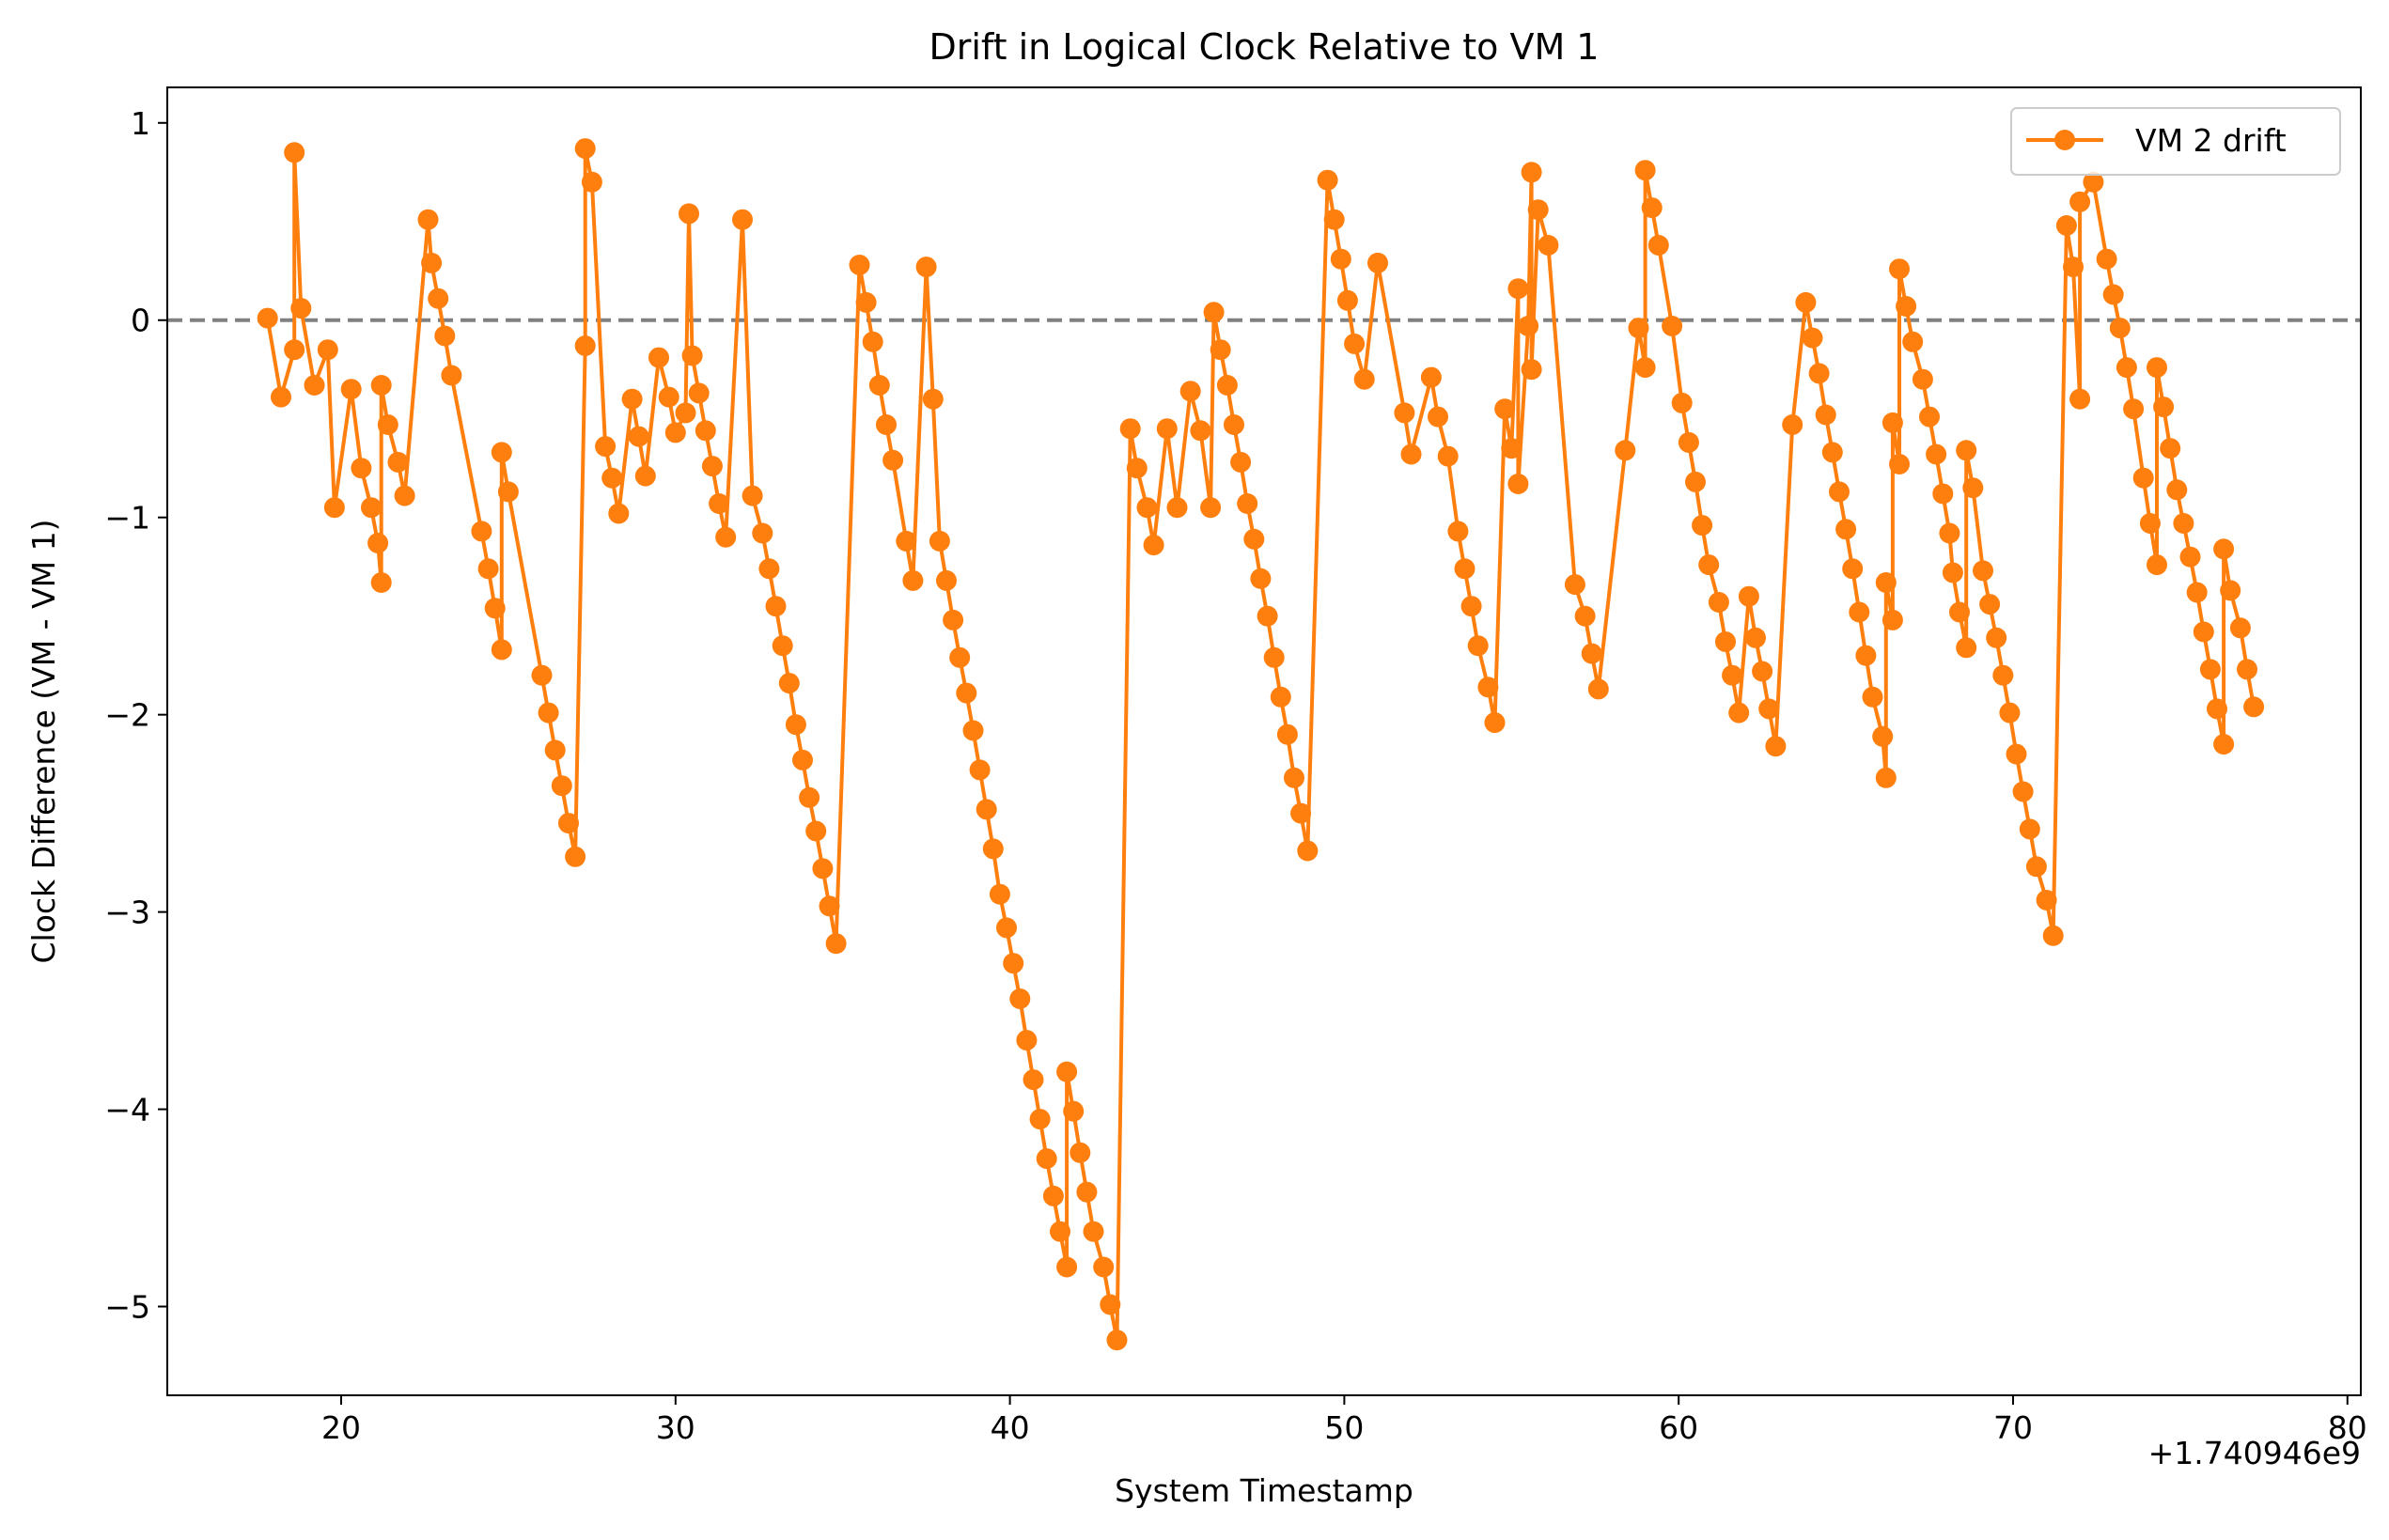 Image resolution: width=2389 pixels, height=1540 pixels. What do you see at coordinates (1010, 1427) in the screenshot?
I see `x-tick-label: 40` at bounding box center [1010, 1427].